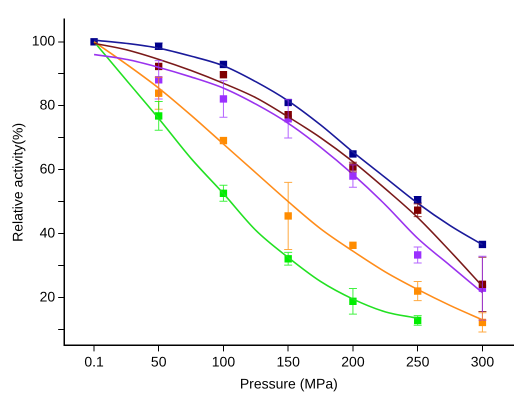 Image resolution: width=527 pixels, height=403 pixels. I want to click on y-tick-label: 20, so click(48, 296).